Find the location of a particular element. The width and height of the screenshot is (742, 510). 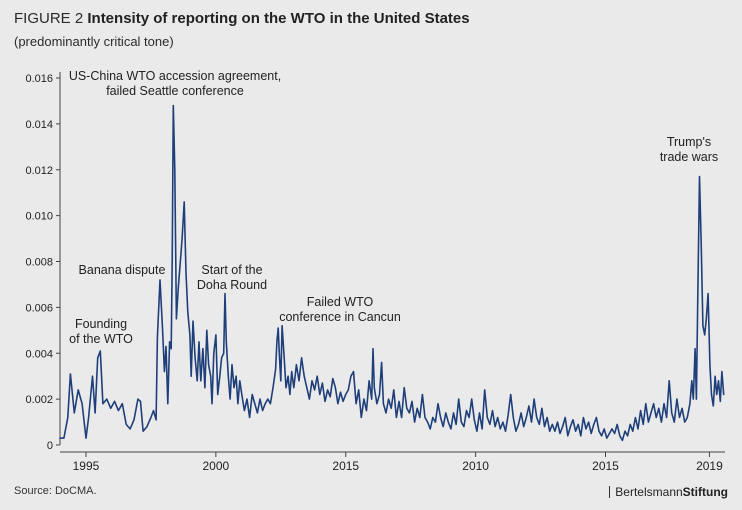

annotation-line: conference in Cancun is located at coordinates (340, 317).